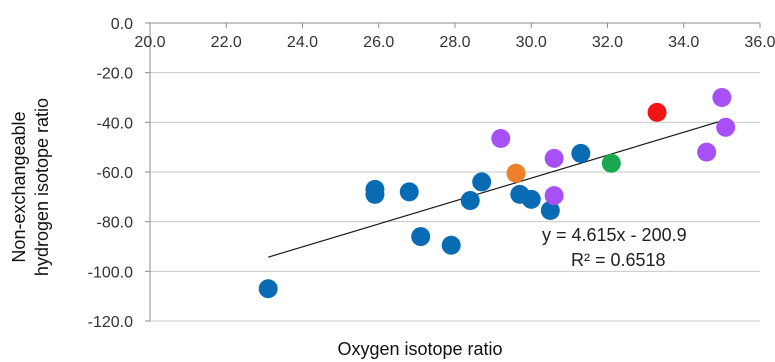 The image size is (775, 362). Describe the element at coordinates (110, 322) in the screenshot. I see `y-tick-label: -120.0` at that location.